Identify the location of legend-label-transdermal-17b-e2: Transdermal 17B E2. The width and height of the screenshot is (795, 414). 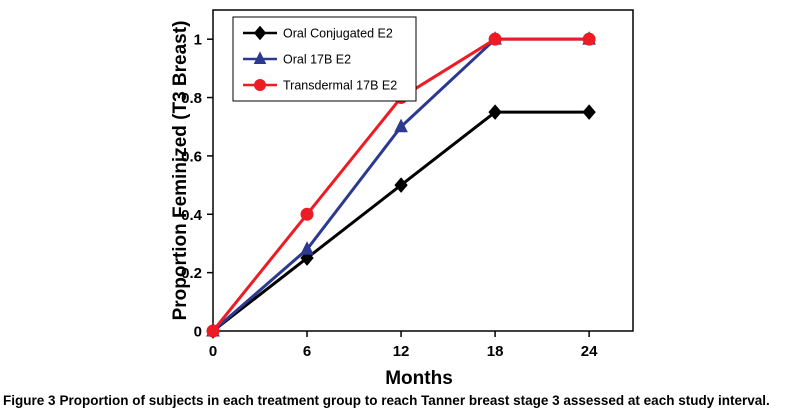
(340, 86).